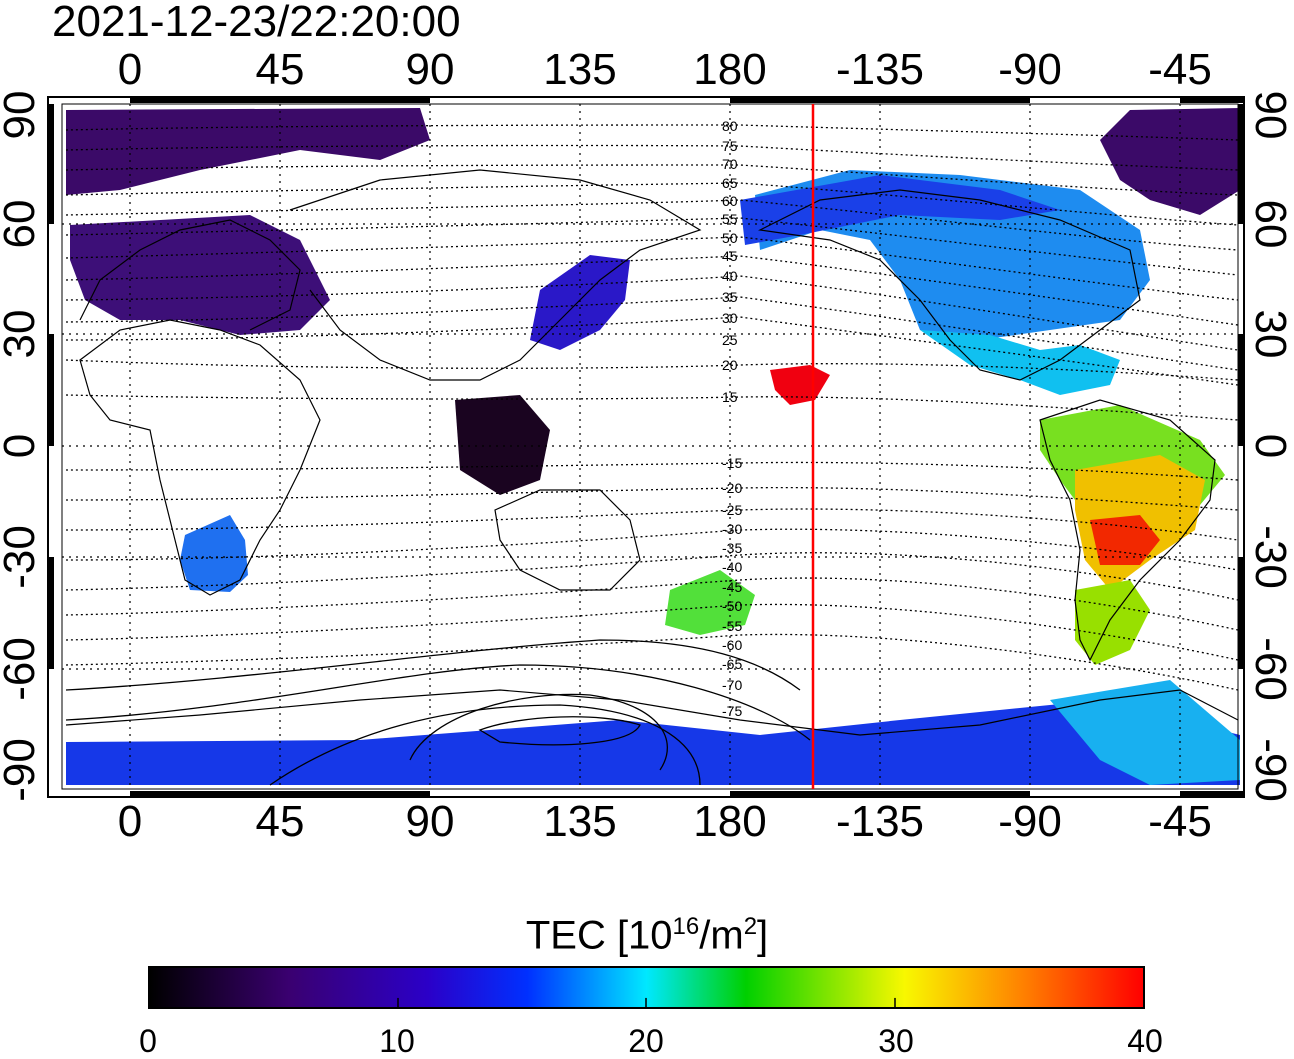  What do you see at coordinates (1270, 224) in the screenshot?
I see `lat-label-right: 60` at bounding box center [1270, 224].